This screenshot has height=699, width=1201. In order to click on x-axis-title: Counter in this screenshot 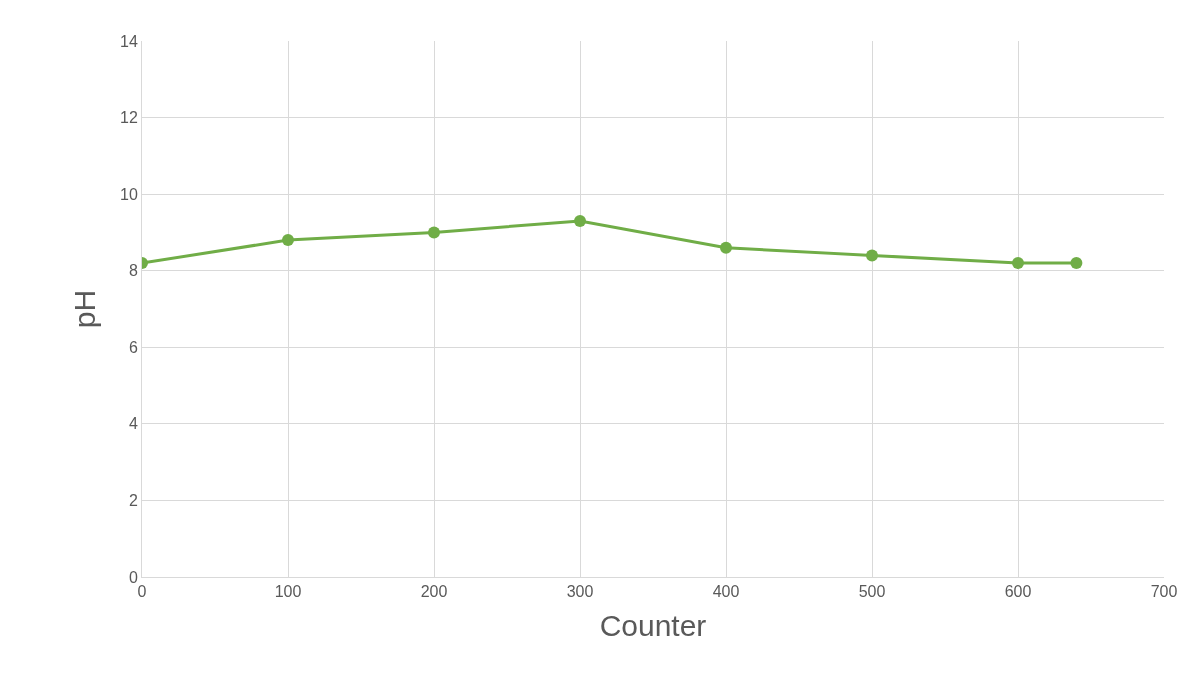, I will do `click(653, 625)`.